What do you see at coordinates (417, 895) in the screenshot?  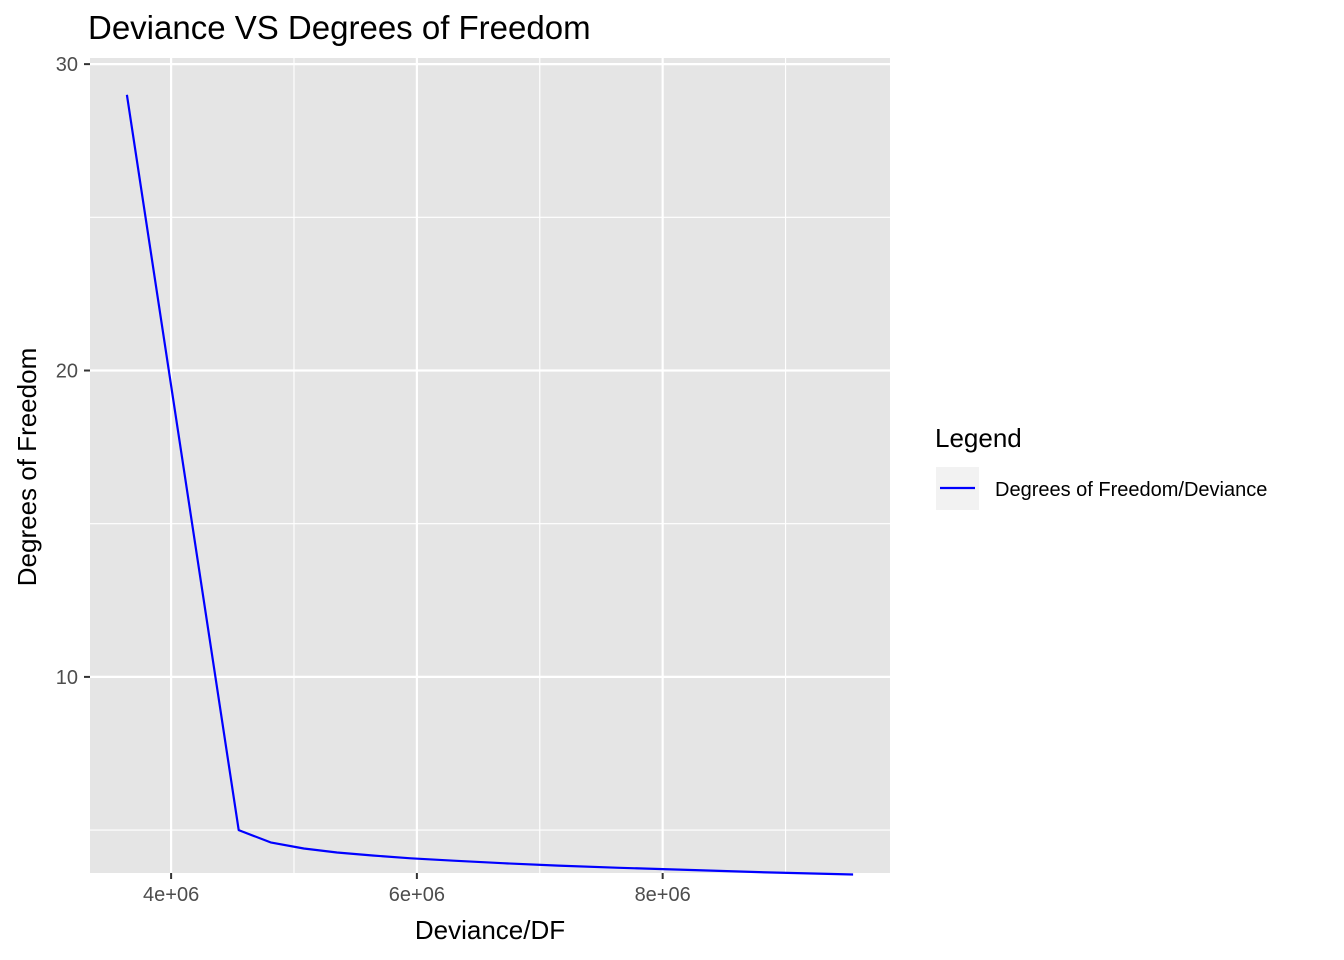 I see `x-tick-label: 6e+06` at bounding box center [417, 895].